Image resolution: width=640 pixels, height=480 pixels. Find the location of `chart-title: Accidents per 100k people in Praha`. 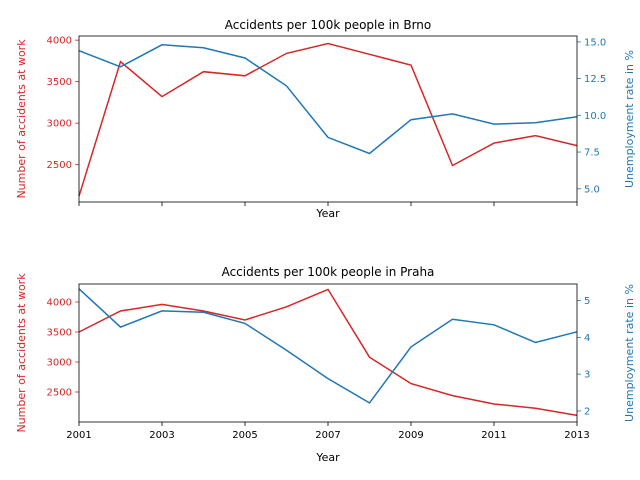

chart-title: Accidents per 100k people in Praha is located at coordinates (328, 272).